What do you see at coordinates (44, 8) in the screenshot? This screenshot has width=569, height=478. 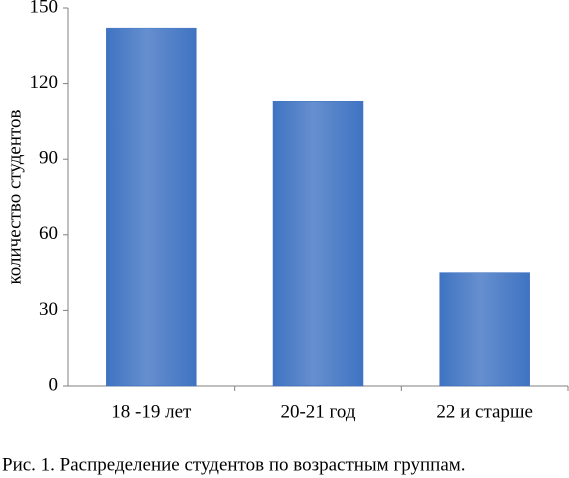 I see `y-tick-label: 150` at bounding box center [44, 8].